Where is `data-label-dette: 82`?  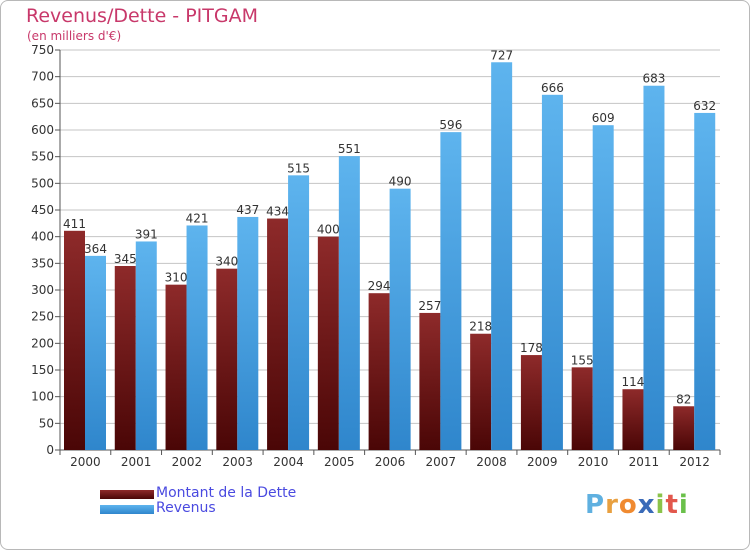
data-label-dette: 82 is located at coordinates (683, 399).